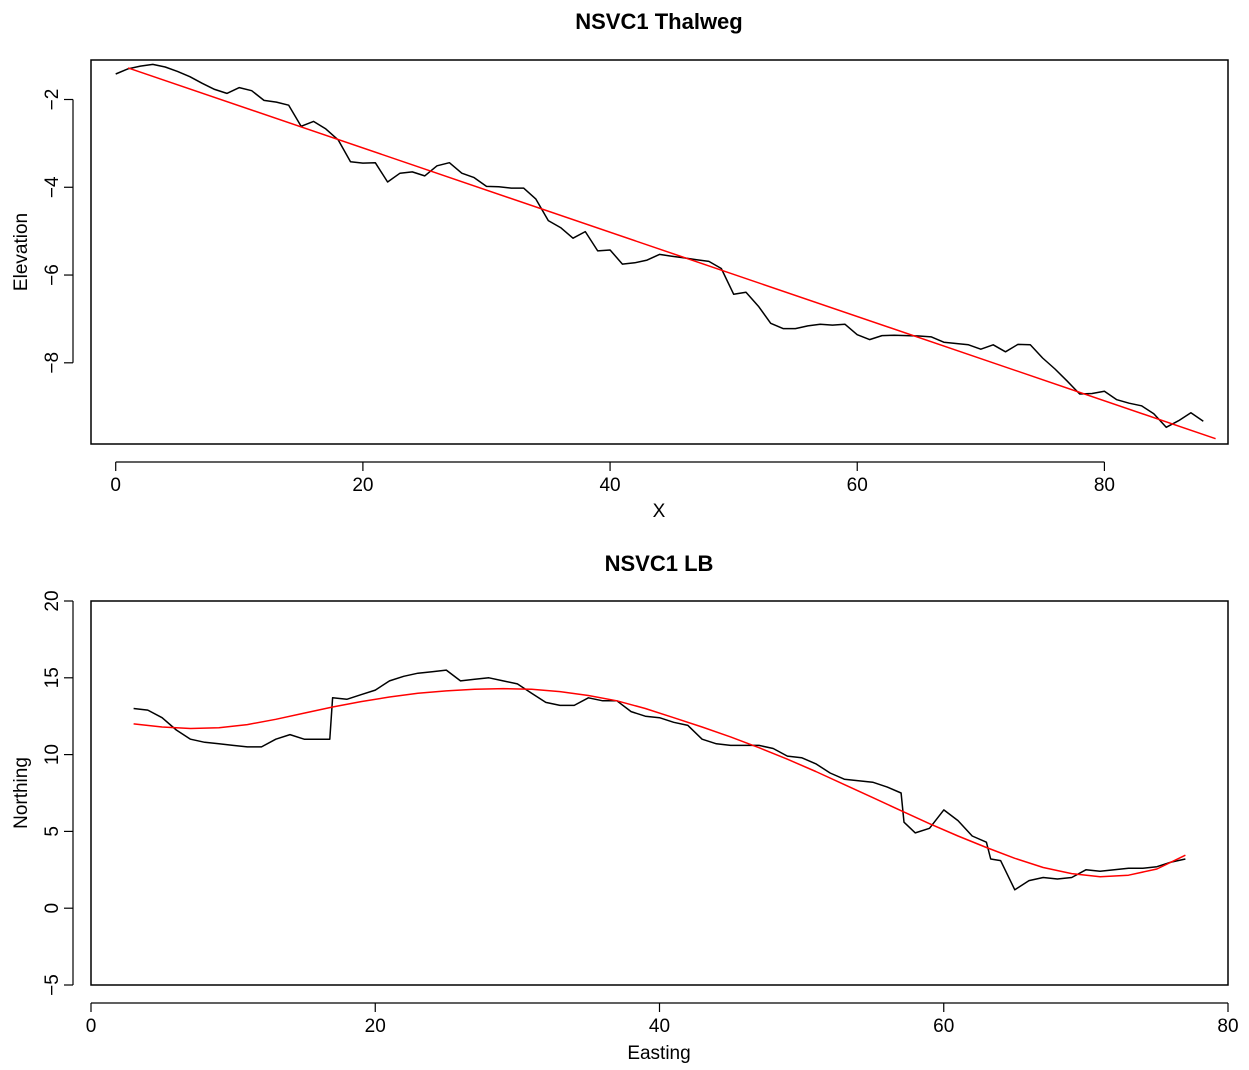 This screenshot has width=1249, height=1070. Describe the element at coordinates (58, 793) in the screenshot. I see `y-axis: −5 0 5 10 15 20` at that location.